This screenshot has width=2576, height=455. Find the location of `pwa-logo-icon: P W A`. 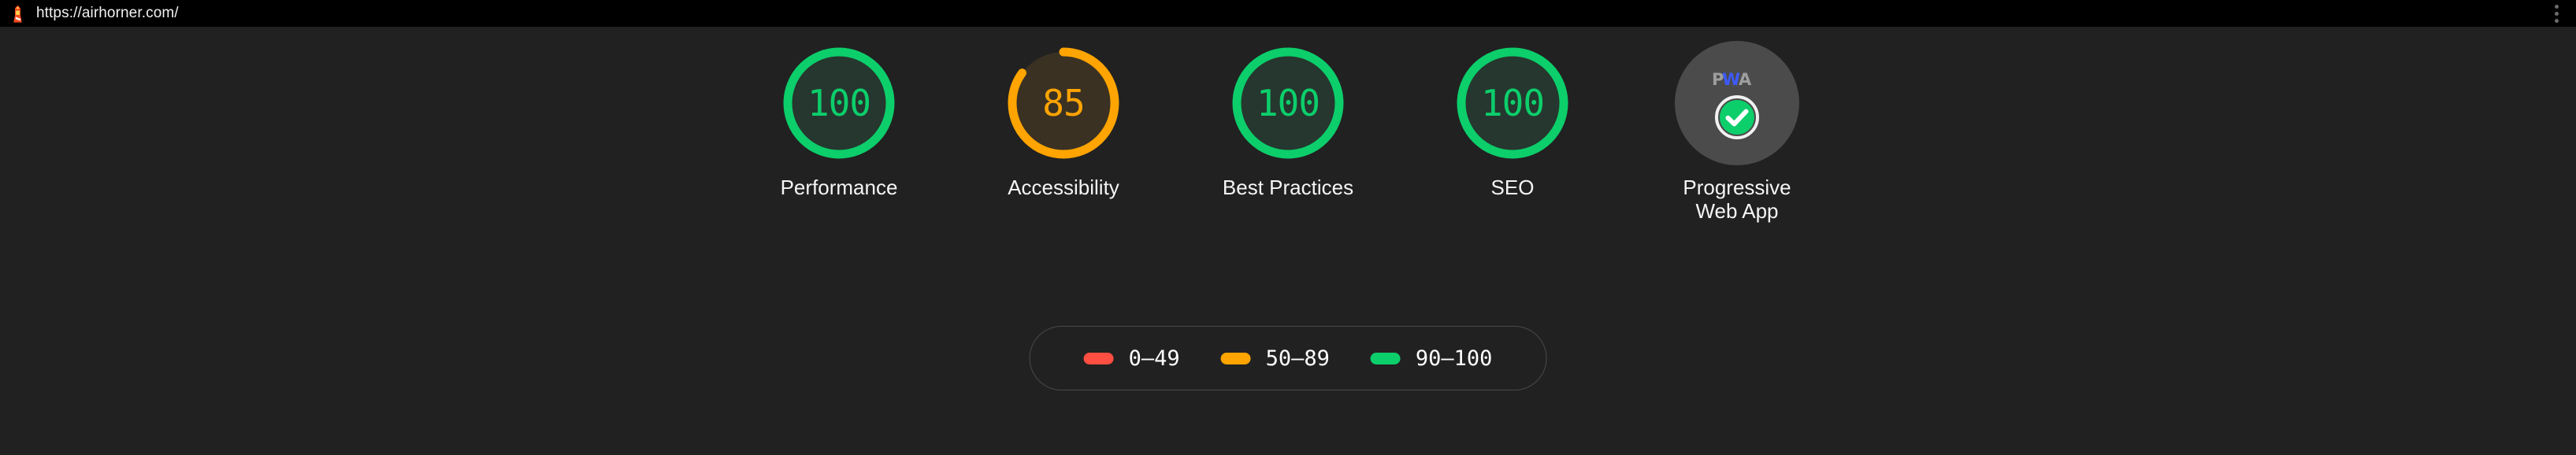

pwa-logo-icon: P W A is located at coordinates (1732, 79).